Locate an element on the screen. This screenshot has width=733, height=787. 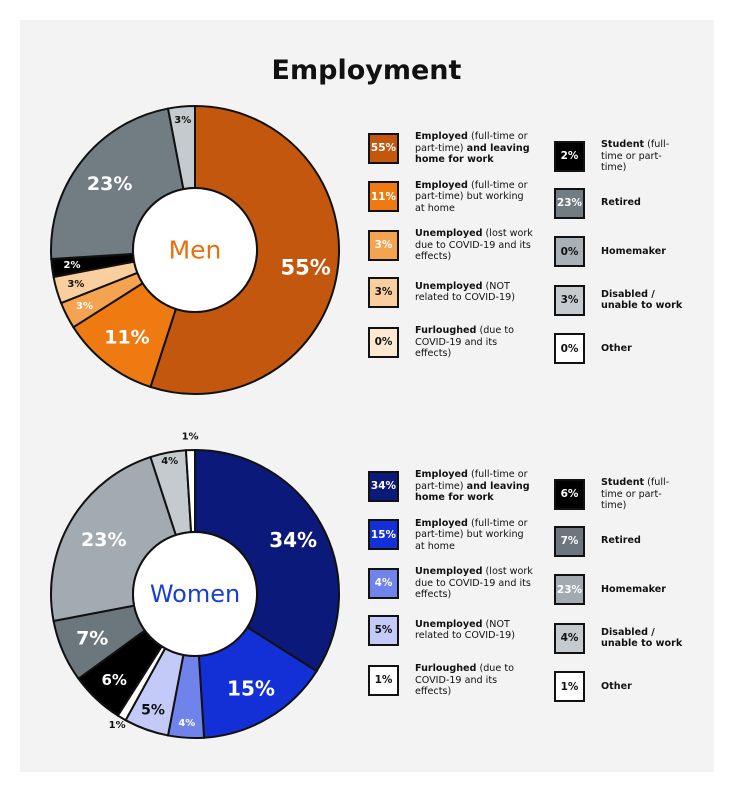
women-slice-label-8: 4% is located at coordinates (169, 461).